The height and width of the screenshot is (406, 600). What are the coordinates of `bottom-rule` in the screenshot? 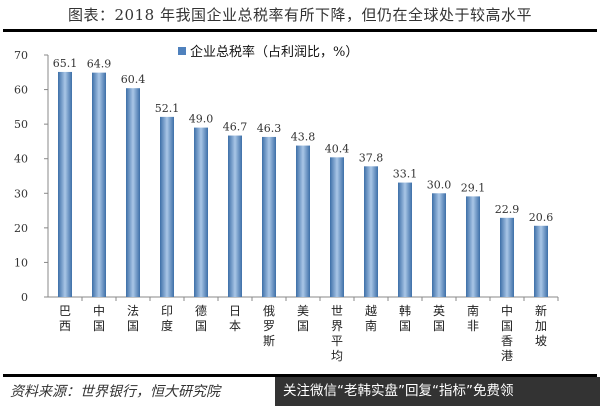 It's located at (300, 375).